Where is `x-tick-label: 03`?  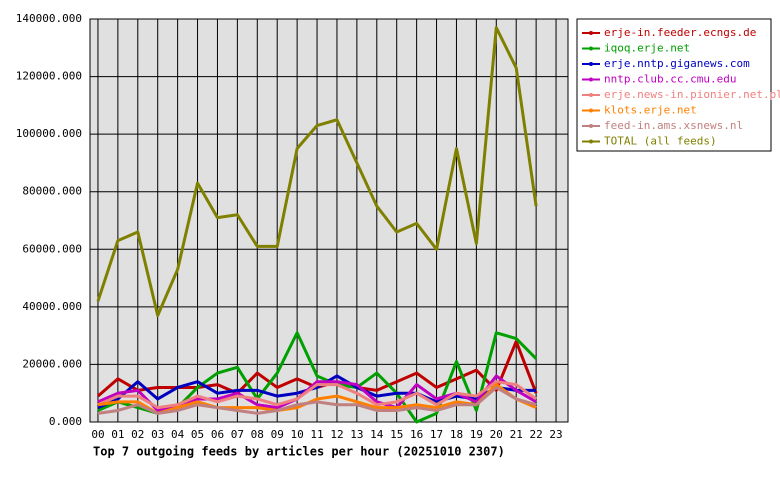
x-tick-label: 03 is located at coordinates (157, 434).